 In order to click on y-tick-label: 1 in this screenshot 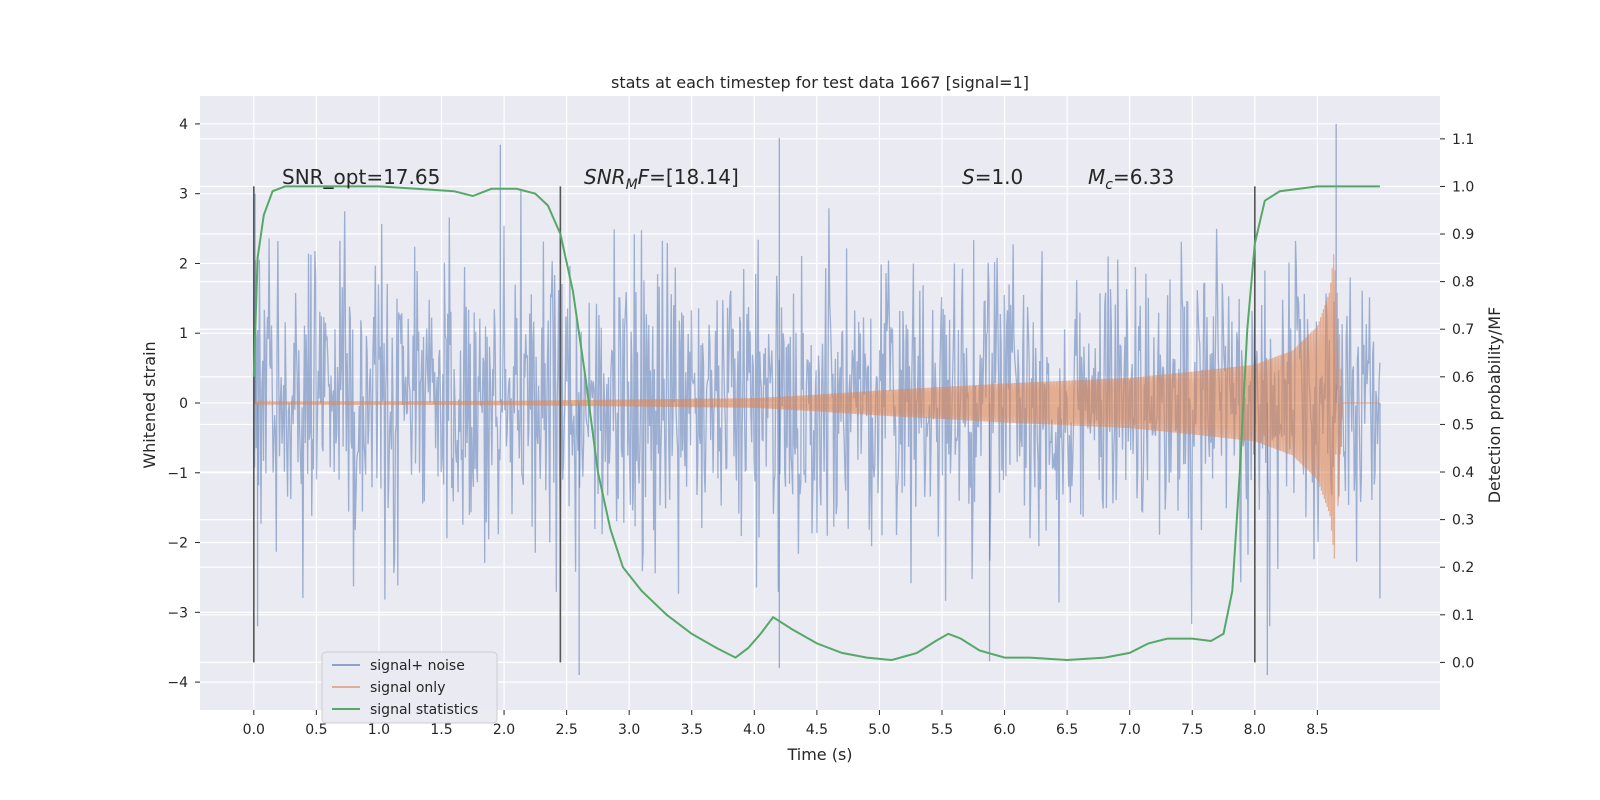, I will do `click(183, 334)`.